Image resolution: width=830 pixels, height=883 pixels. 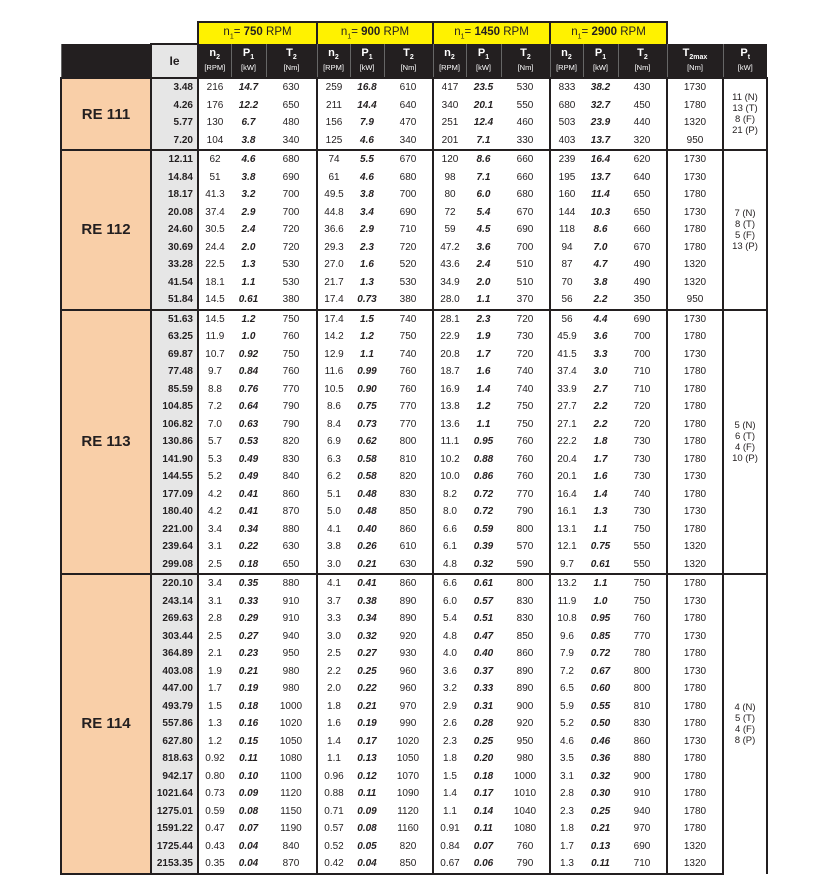 I want to click on t2max-header: T2max [Nm], so click(x=694, y=61).